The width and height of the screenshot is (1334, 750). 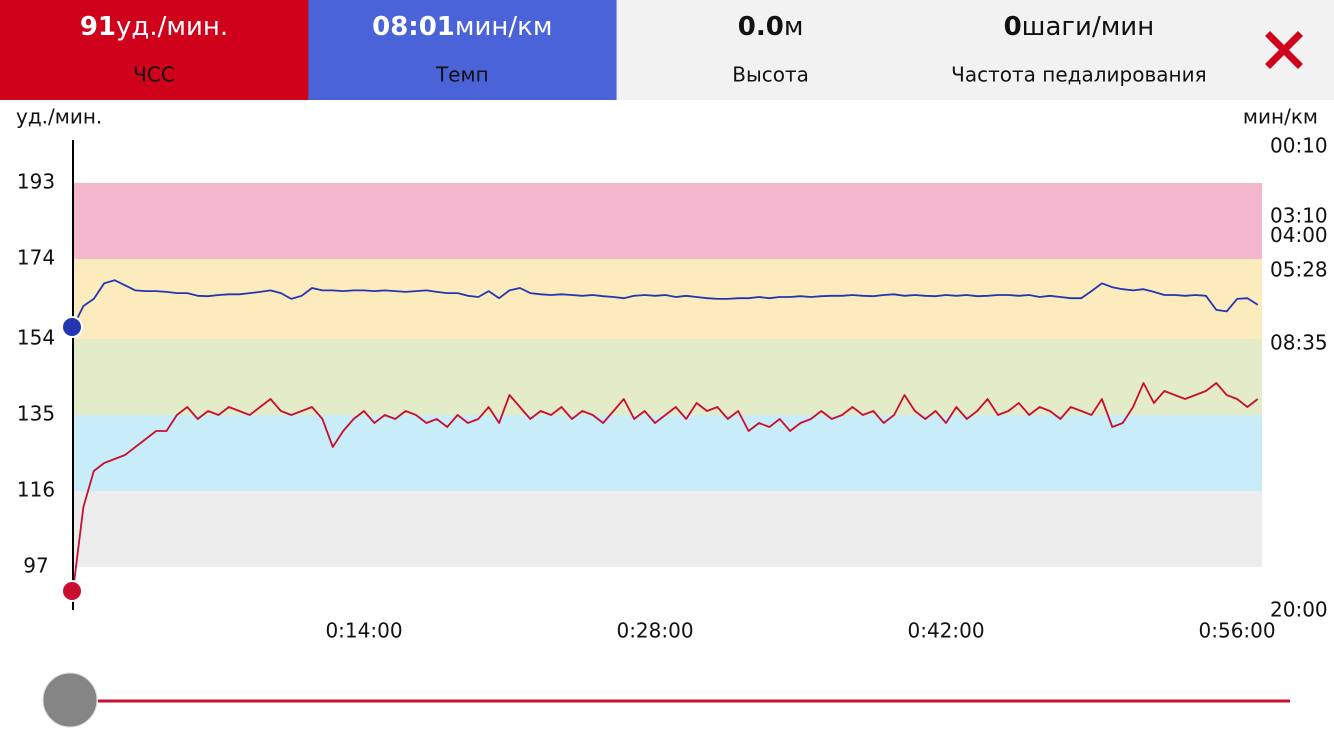 What do you see at coordinates (1299, 216) in the screenshot?
I see `y2-tick-label: 03:10` at bounding box center [1299, 216].